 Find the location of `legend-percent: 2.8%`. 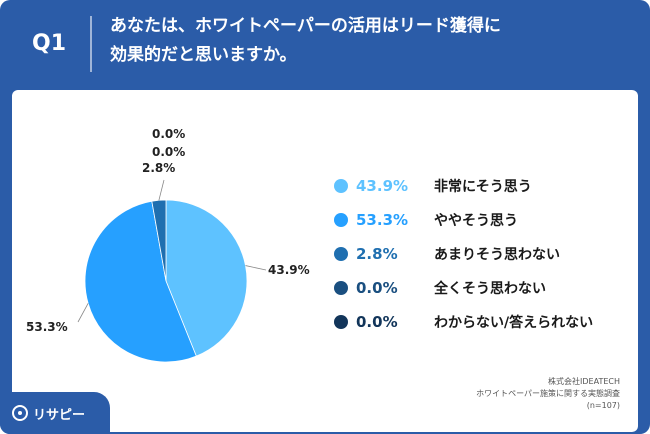

legend-percent: 2.8% is located at coordinates (377, 254).